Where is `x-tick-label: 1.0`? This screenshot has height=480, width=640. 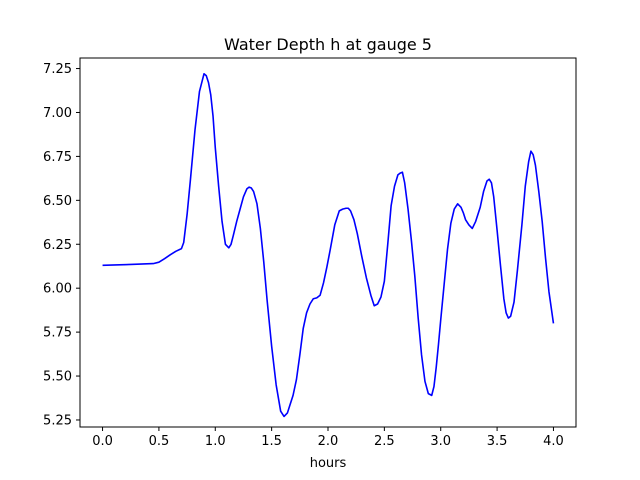 x-tick-label: 1.0 is located at coordinates (215, 441).